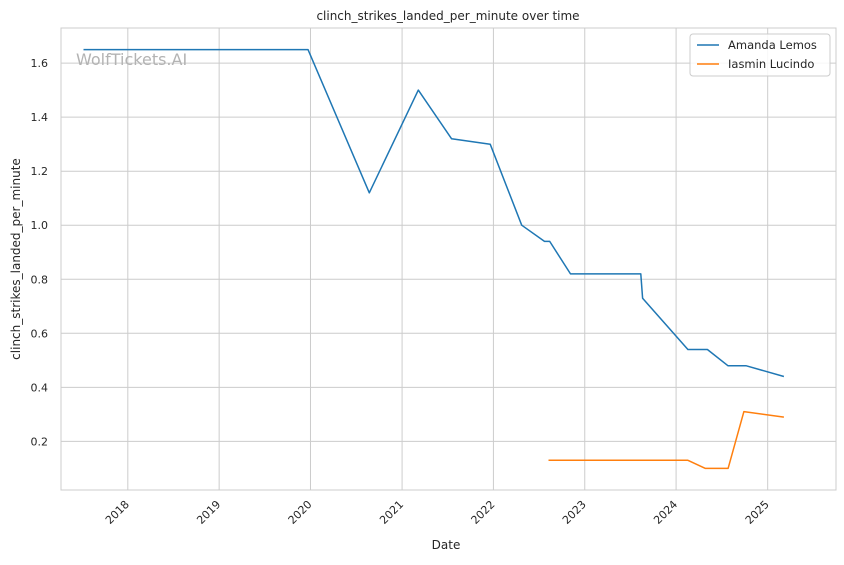 This screenshot has width=844, height=565. I want to click on series-line-iasmin-lucindo, so click(666, 440).